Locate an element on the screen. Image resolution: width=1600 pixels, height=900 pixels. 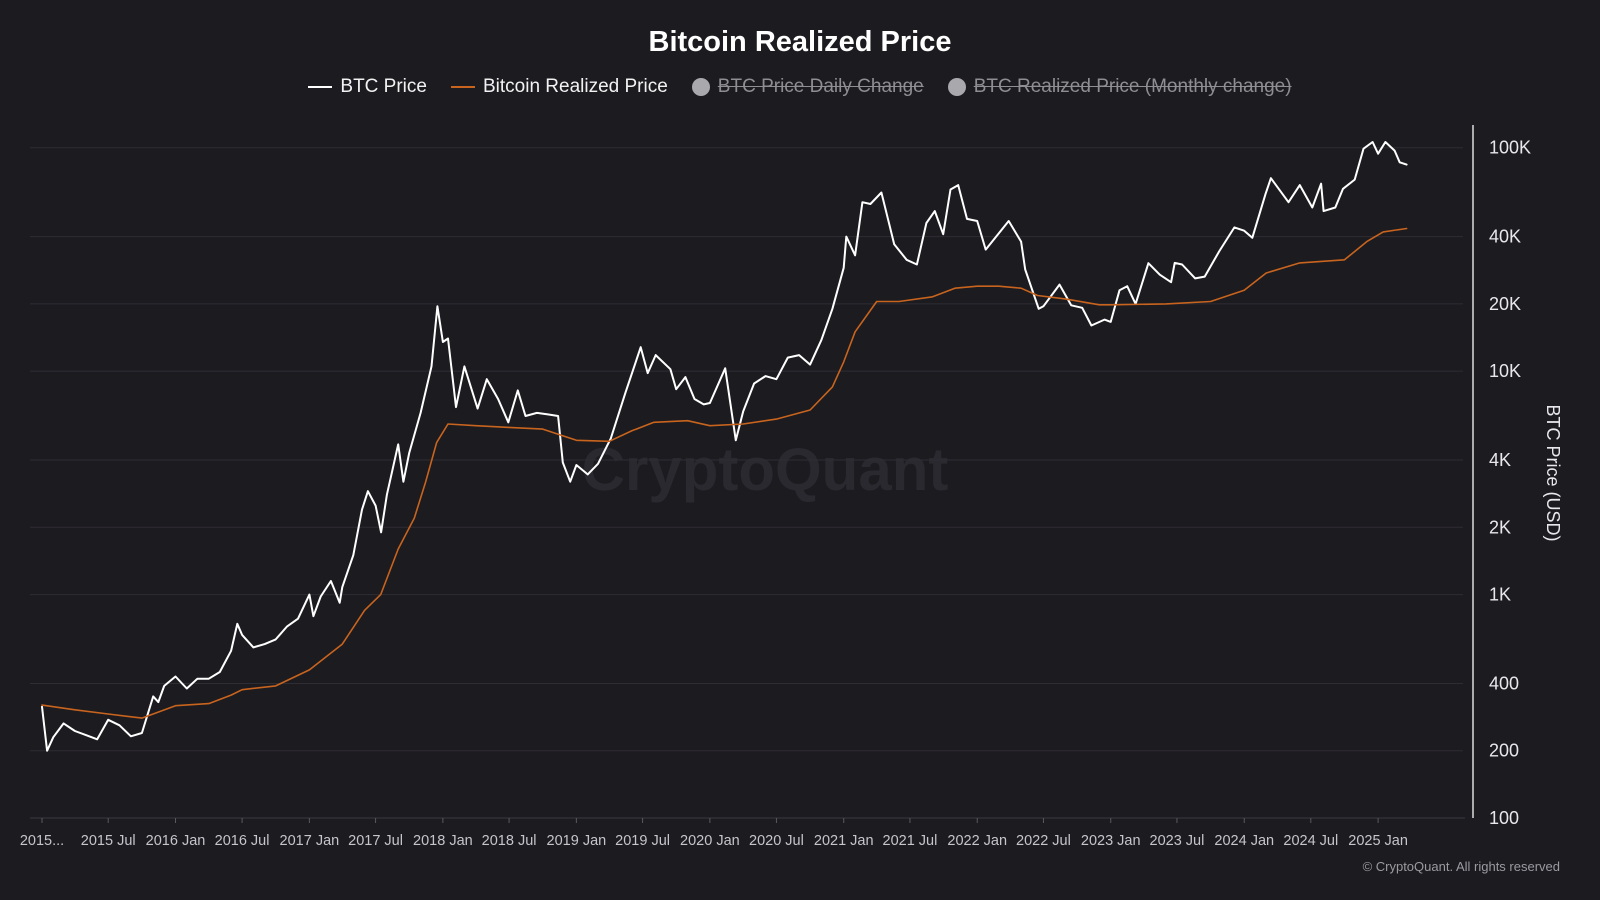
legend-label: BTC Price Daily Change is located at coordinates (820, 86).